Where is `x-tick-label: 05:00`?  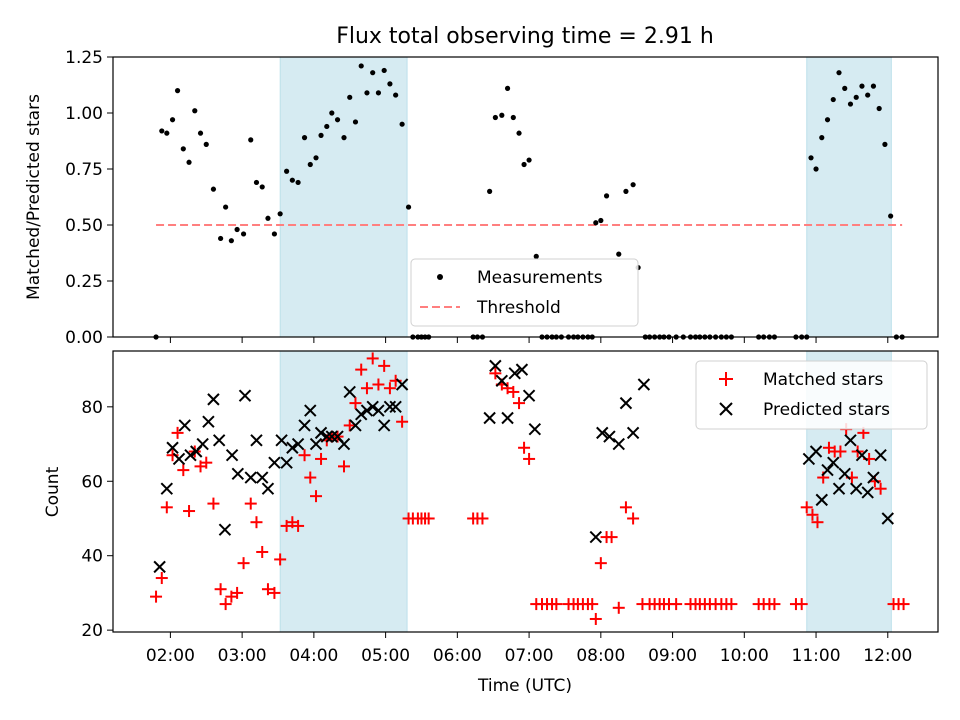 x-tick-label: 05:00 is located at coordinates (385, 656).